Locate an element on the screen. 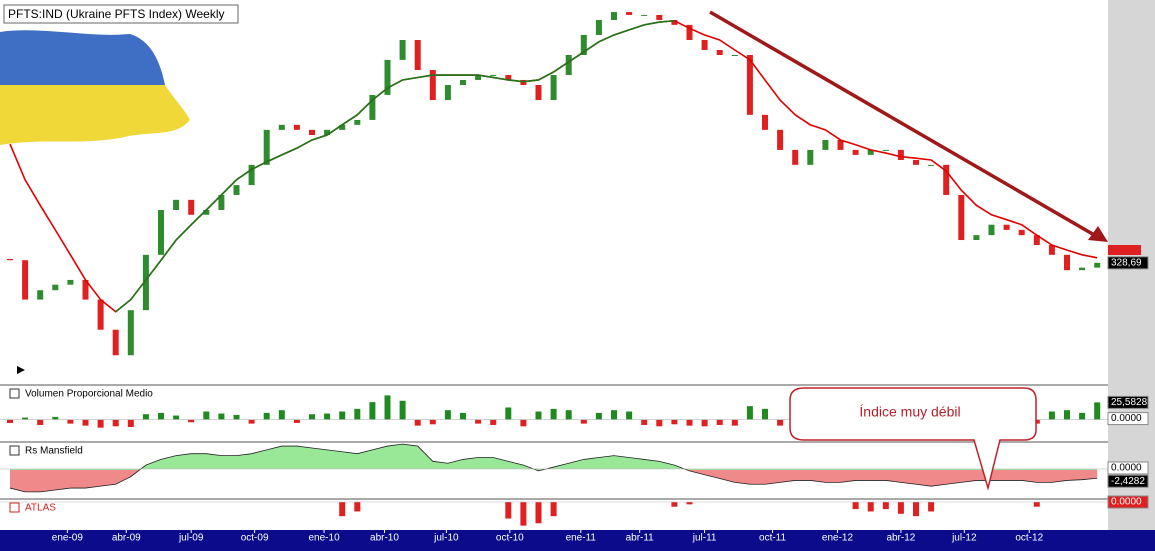 The width and height of the screenshot is (1155, 551). zero-tag-label: 0.0000 is located at coordinates (1126, 418).